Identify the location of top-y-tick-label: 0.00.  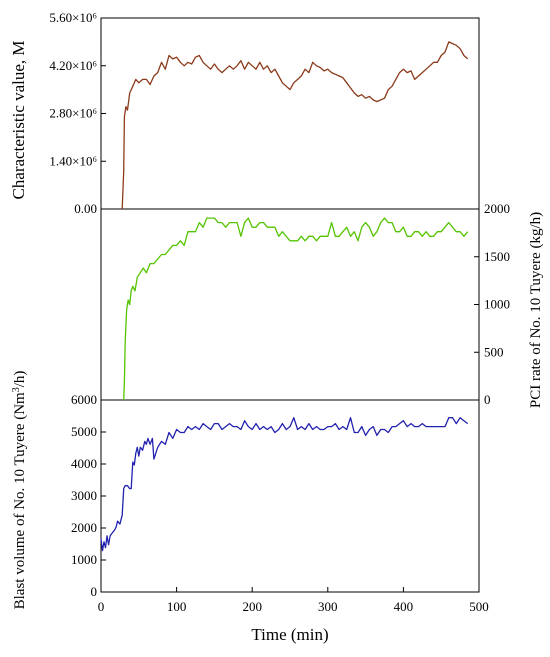
(85, 208).